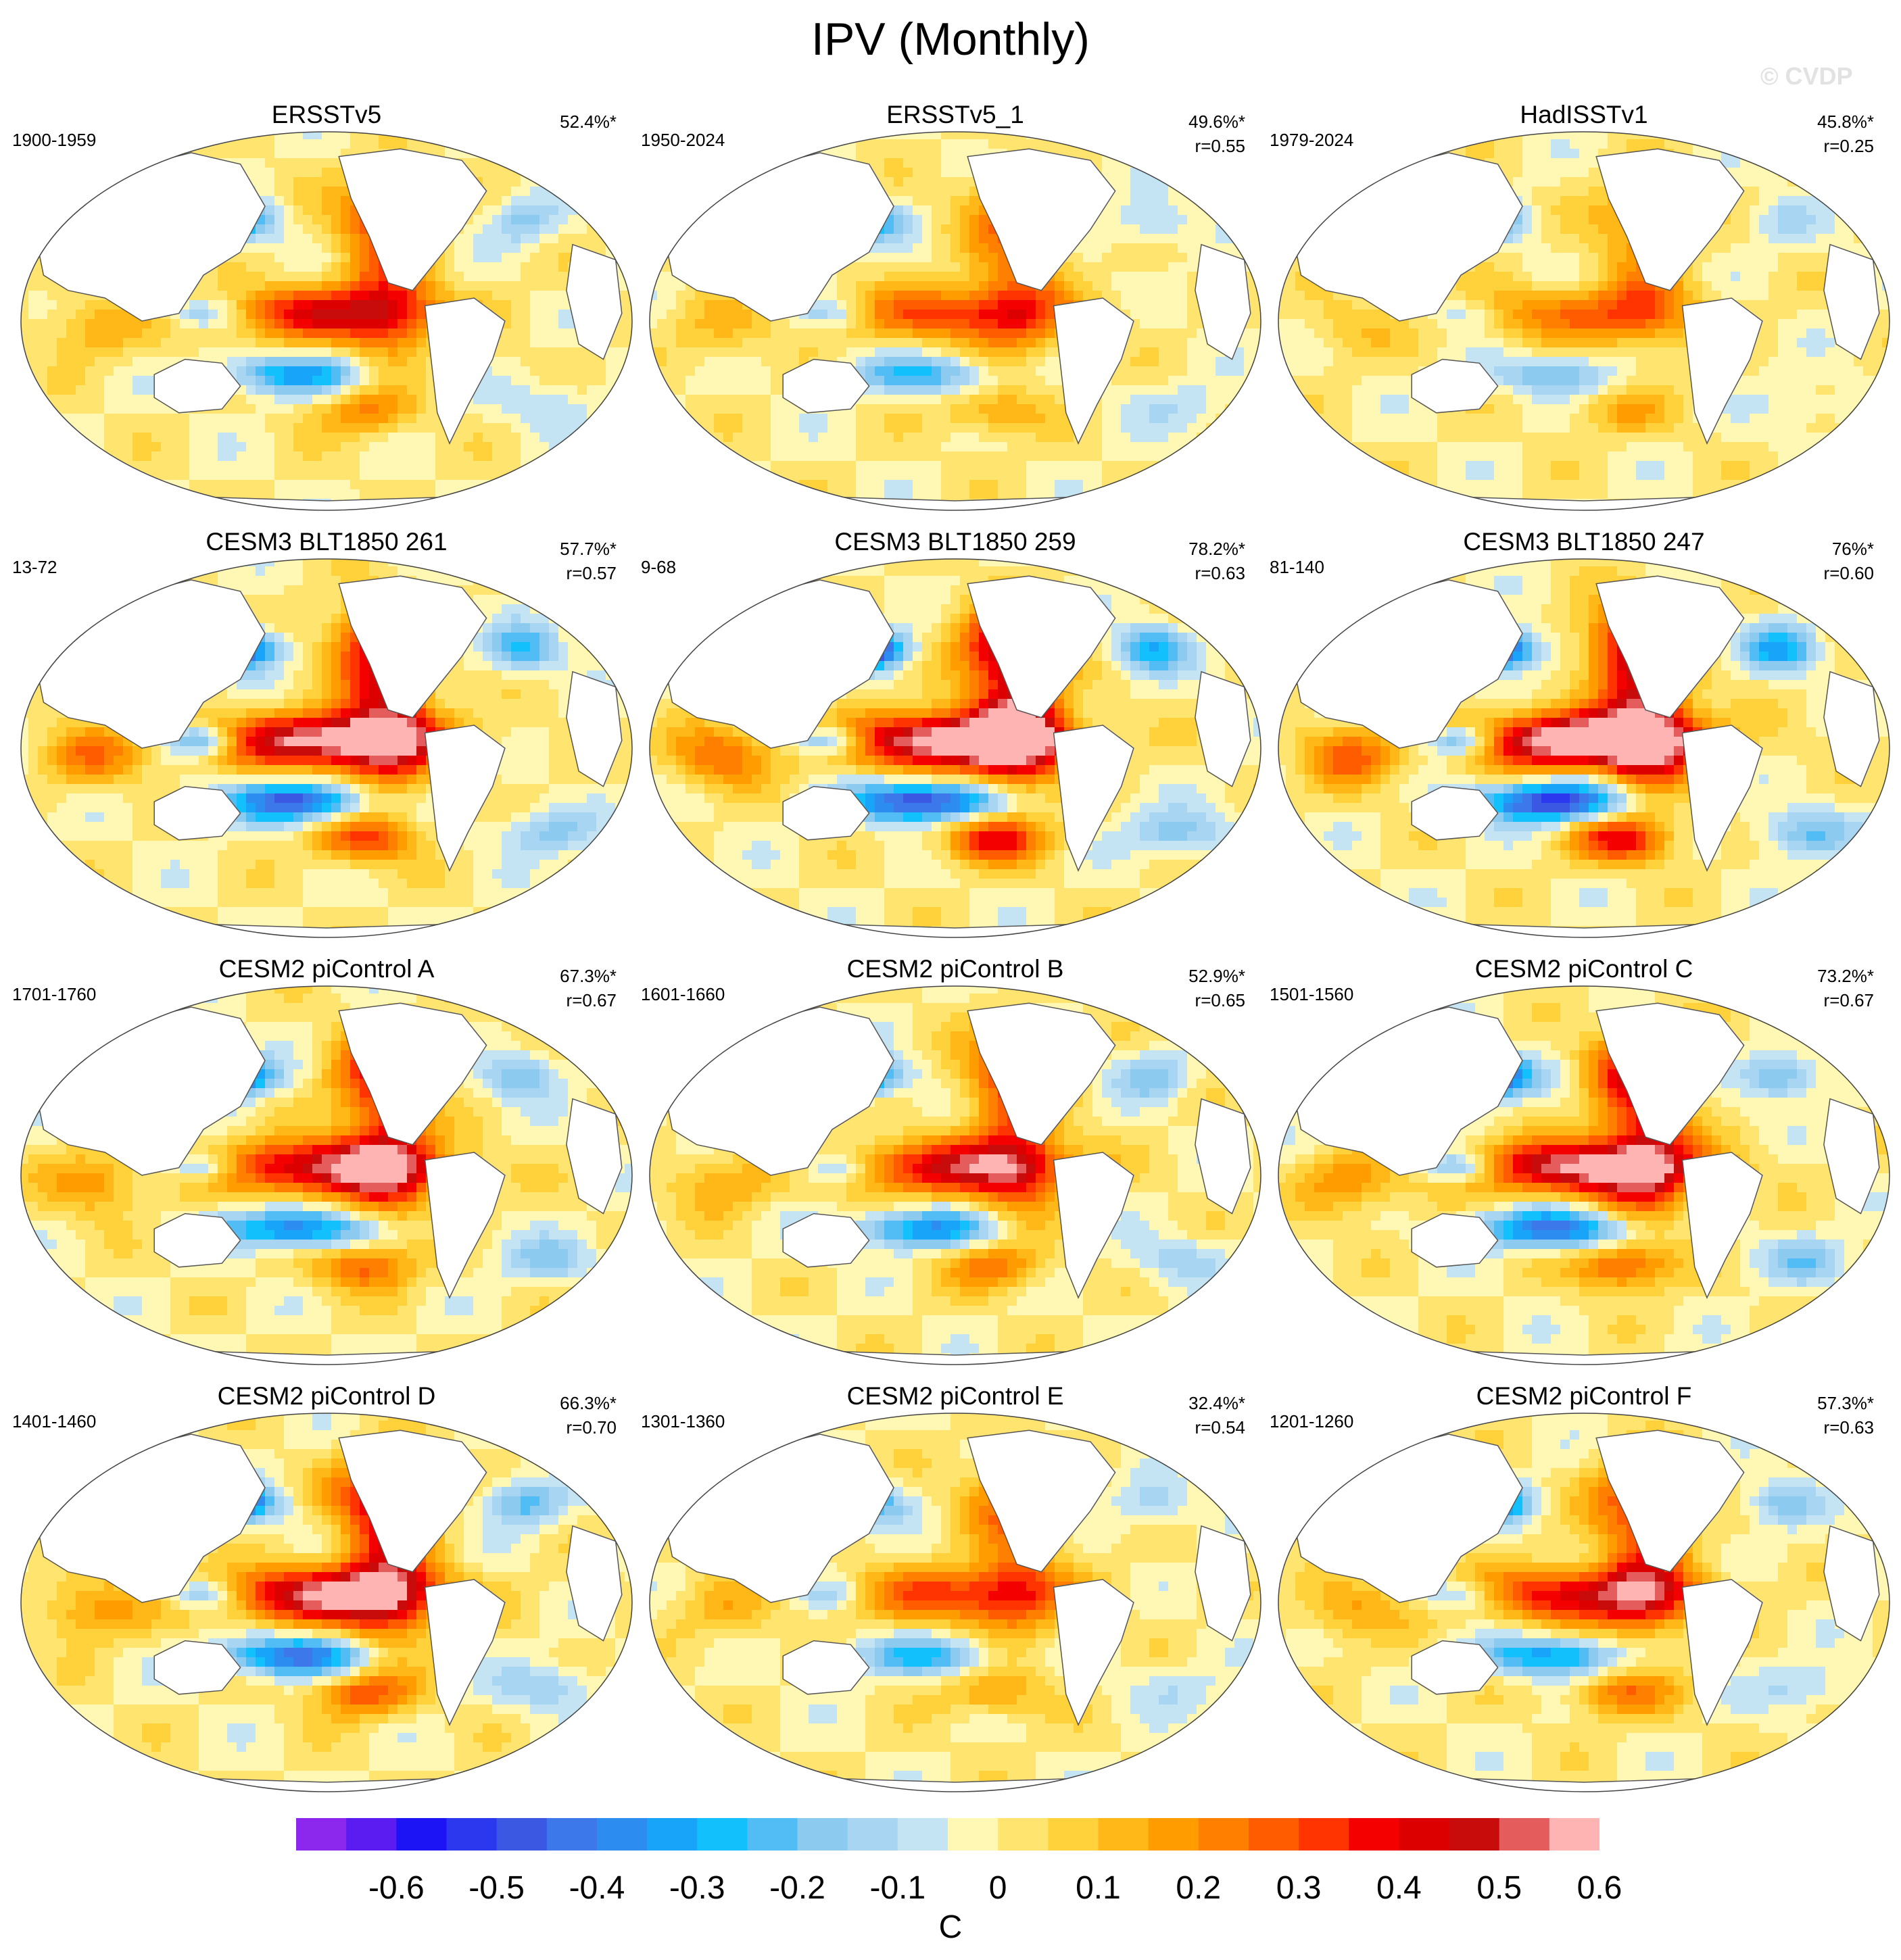 Image resolution: width=1901 pixels, height=1960 pixels. What do you see at coordinates (1198, 1888) in the screenshot?
I see `colorbar-tick-label: 0.2` at bounding box center [1198, 1888].